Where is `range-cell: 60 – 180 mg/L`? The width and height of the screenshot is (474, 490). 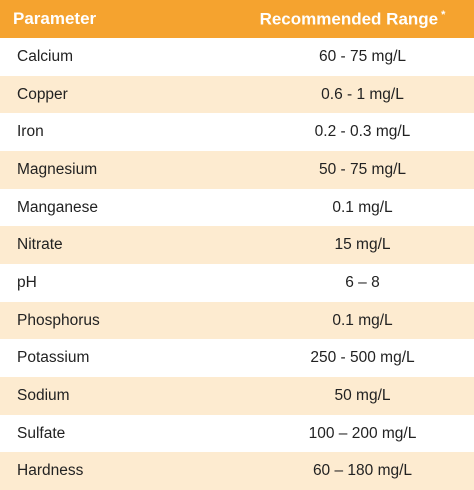
range-cell: 60 – 180 mg/L is located at coordinates (362, 471).